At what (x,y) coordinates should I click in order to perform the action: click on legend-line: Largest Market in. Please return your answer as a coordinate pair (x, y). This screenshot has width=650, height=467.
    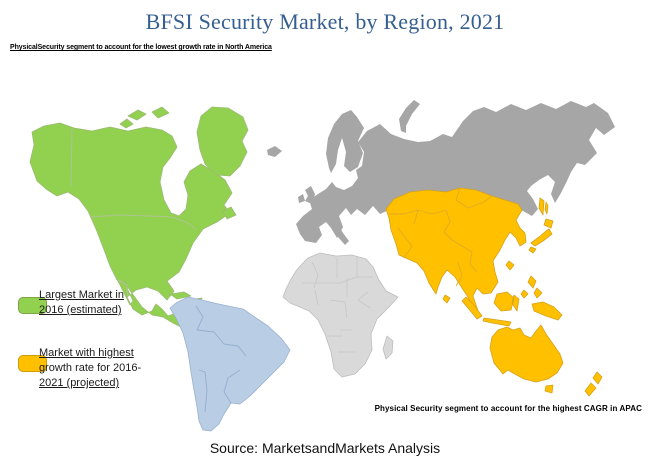
    Looking at the image, I should click on (81, 295).